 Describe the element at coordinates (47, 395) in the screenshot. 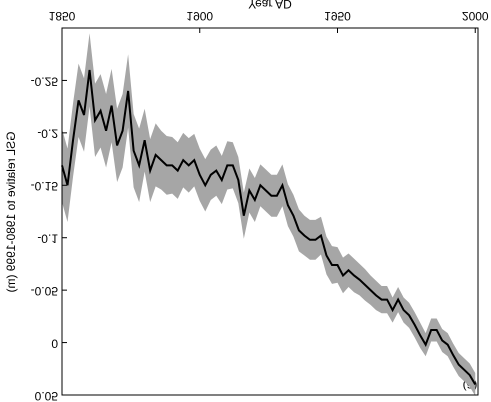

I see `y-tick-label: 0.05` at that location.